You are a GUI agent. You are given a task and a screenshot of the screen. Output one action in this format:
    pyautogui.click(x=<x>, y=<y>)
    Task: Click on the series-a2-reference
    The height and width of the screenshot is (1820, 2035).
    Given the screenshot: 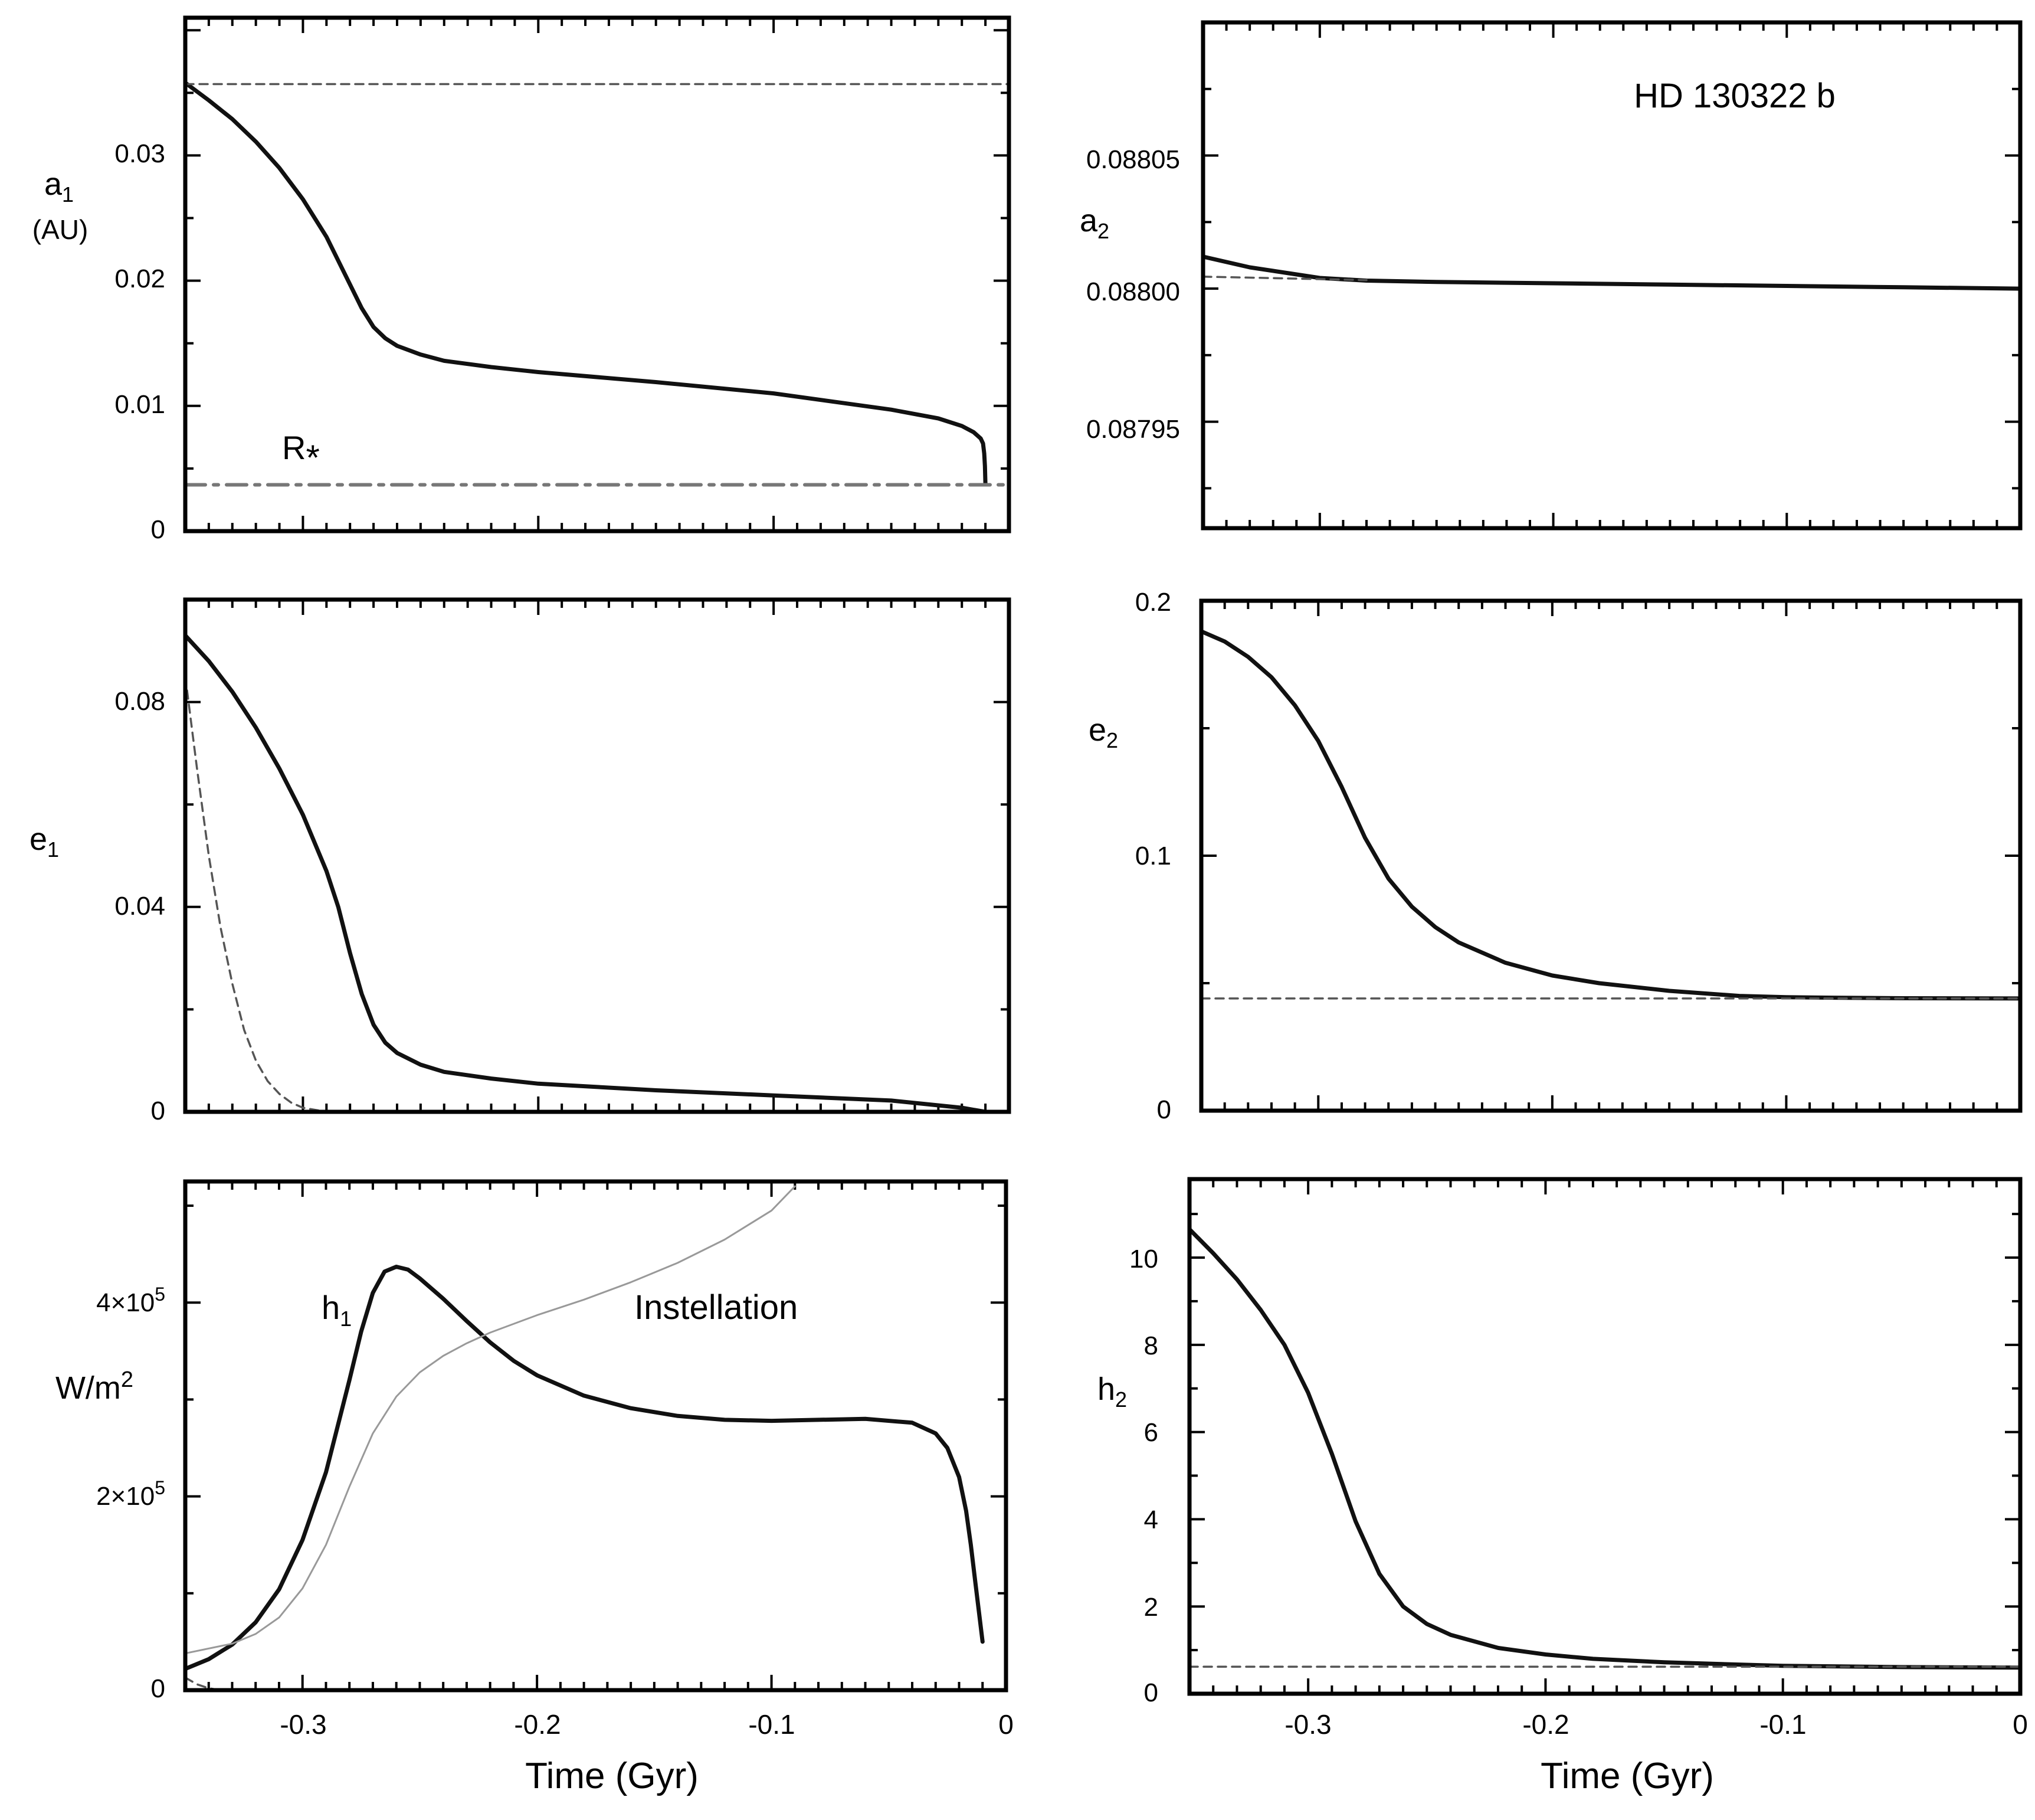 What is the action you would take?
    pyautogui.click(x=1285, y=278)
    